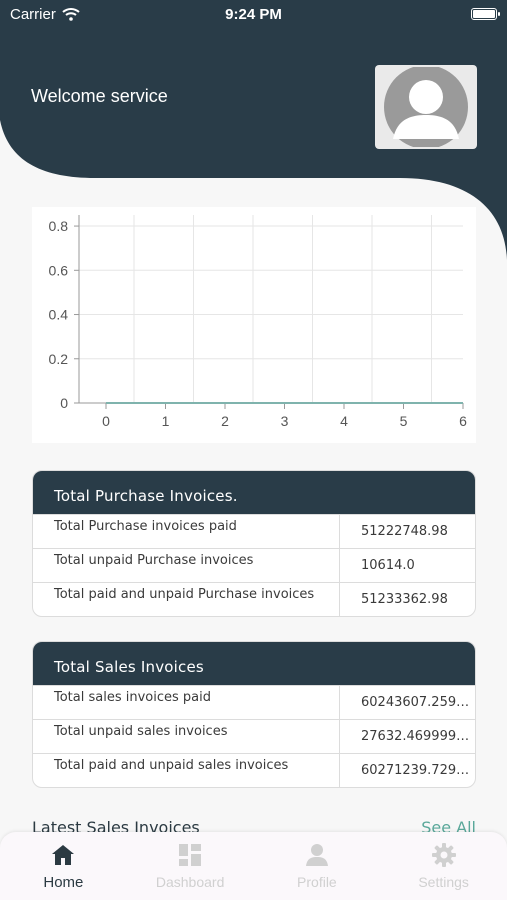 The image size is (507, 900). Describe the element at coordinates (404, 599) in the screenshot. I see `row-value: 51233362.98` at that location.